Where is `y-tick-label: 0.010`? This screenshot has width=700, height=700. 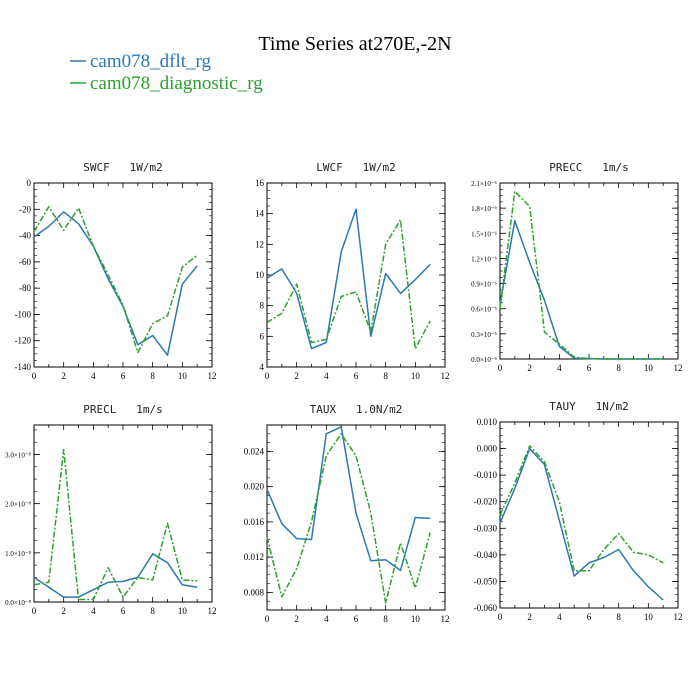 y-tick-label: 0.010 is located at coordinates (487, 422).